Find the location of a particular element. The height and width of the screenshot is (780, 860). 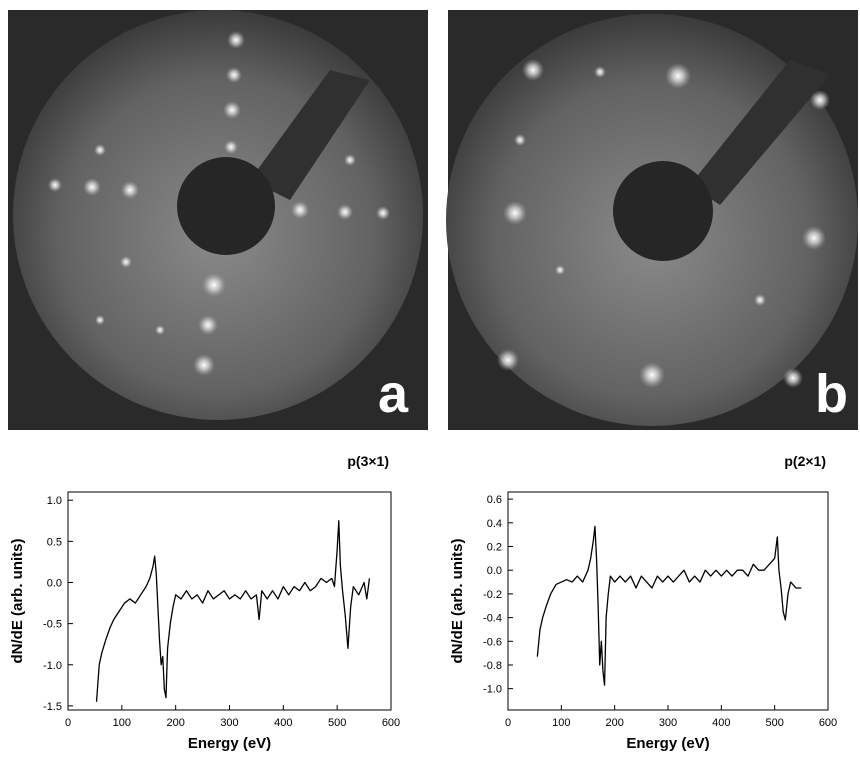

y-tick-label: 0.6 is located at coordinates (494, 500).